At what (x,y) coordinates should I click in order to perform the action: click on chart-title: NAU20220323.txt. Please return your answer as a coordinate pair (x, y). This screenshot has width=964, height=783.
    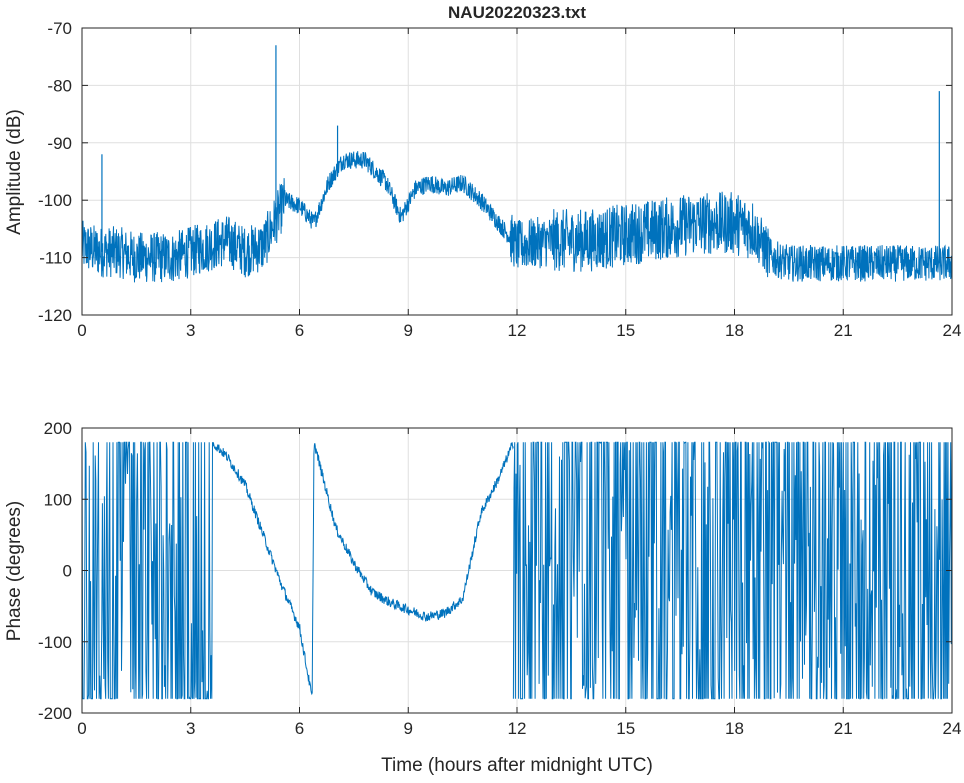
    Looking at the image, I should click on (517, 12).